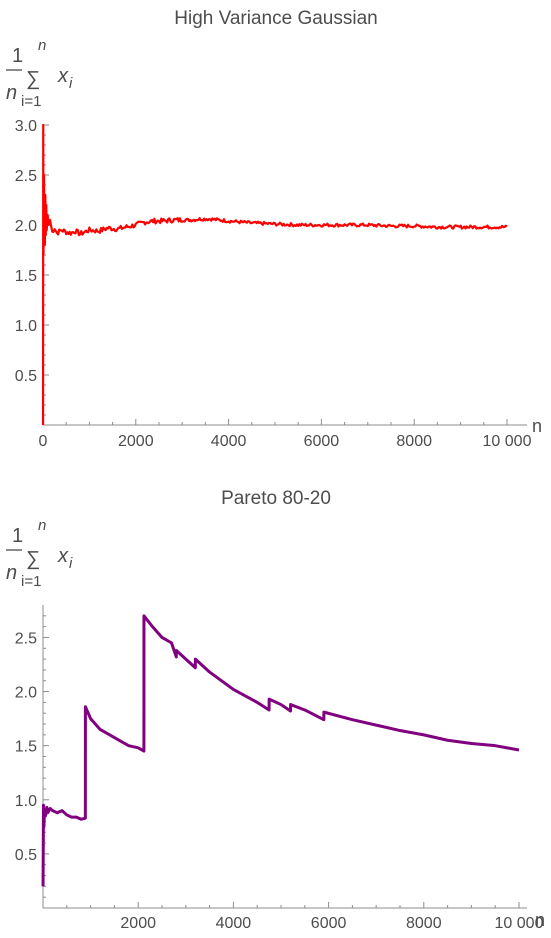 This screenshot has height=938, width=551. I want to click on chart1-ylabel-sum-top: n, so click(42, 45).